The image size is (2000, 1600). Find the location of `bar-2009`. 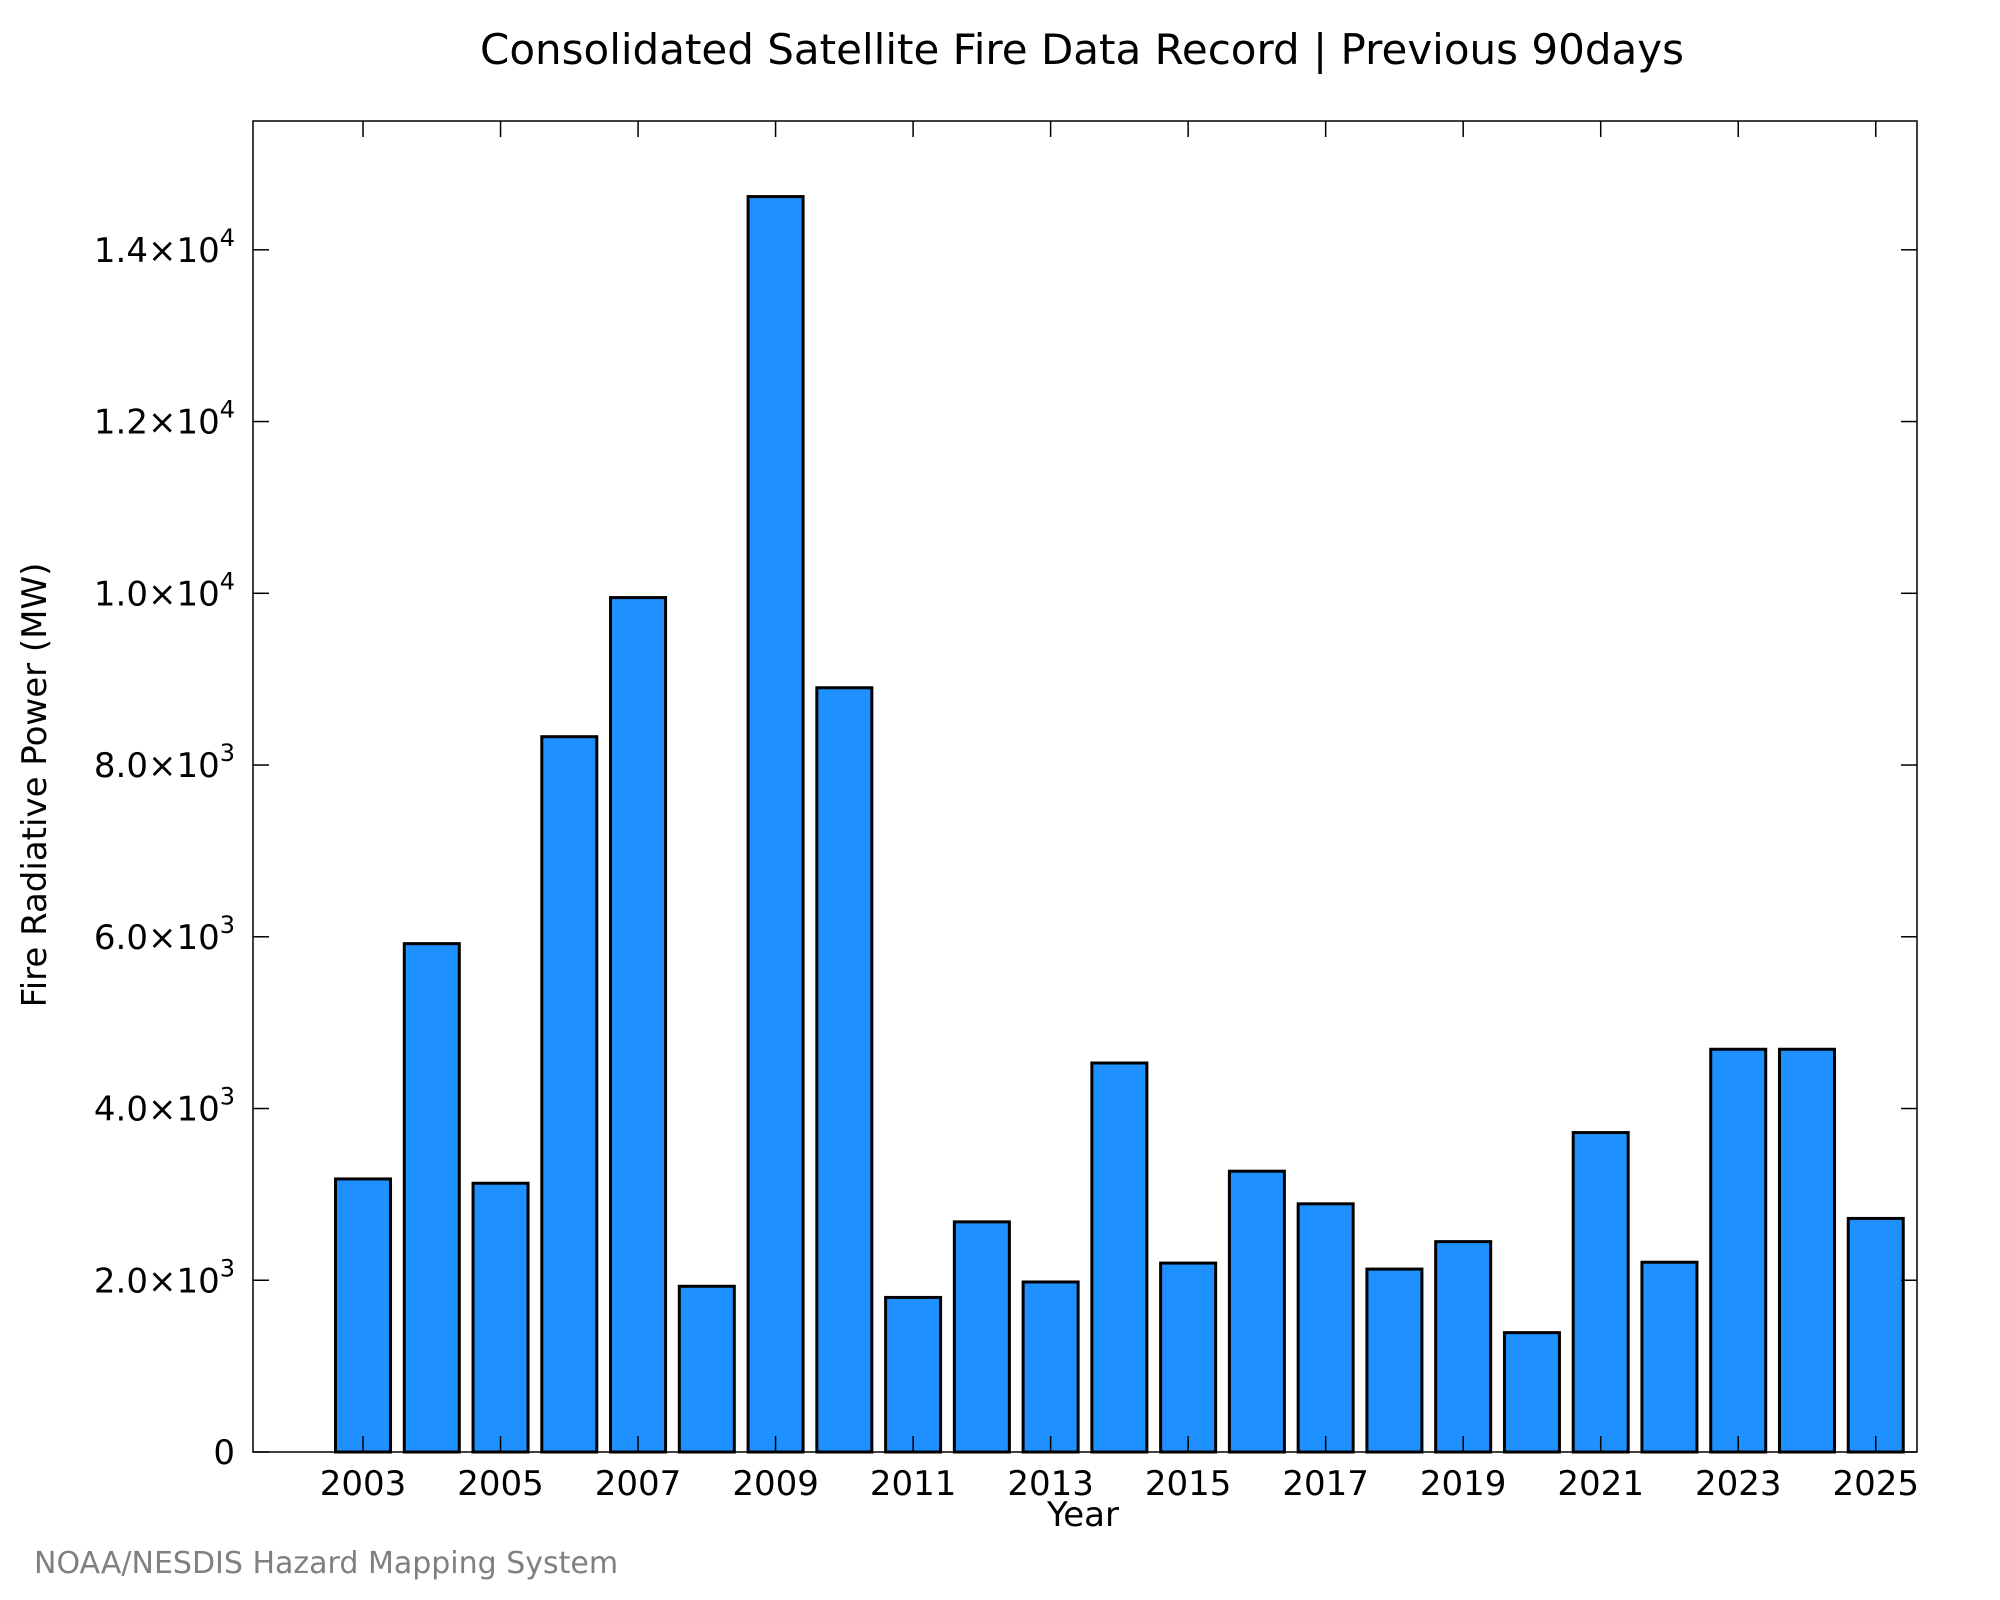

bar-2009 is located at coordinates (775, 824).